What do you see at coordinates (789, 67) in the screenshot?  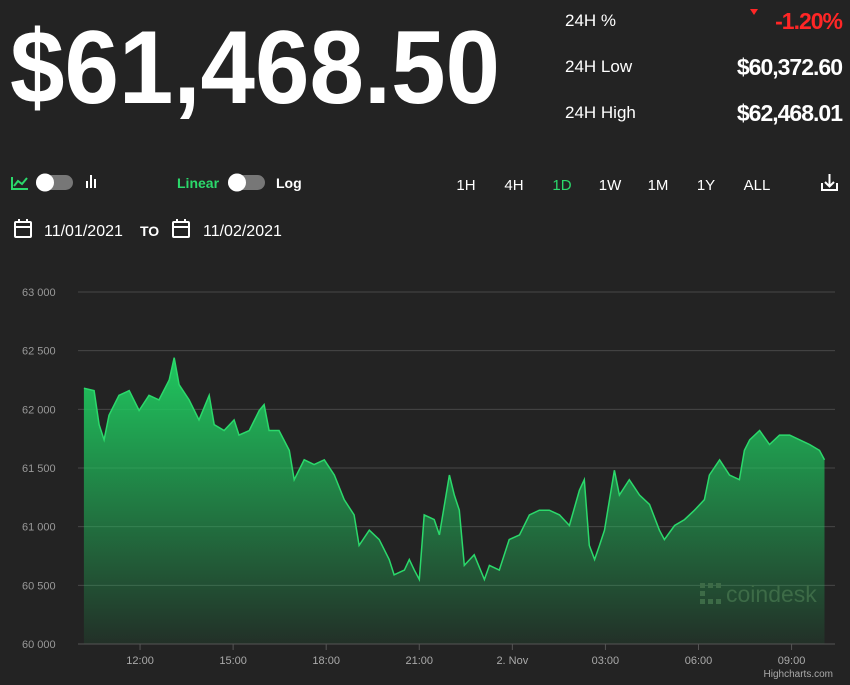 I see `stat-value: $60,372.60` at bounding box center [789, 67].